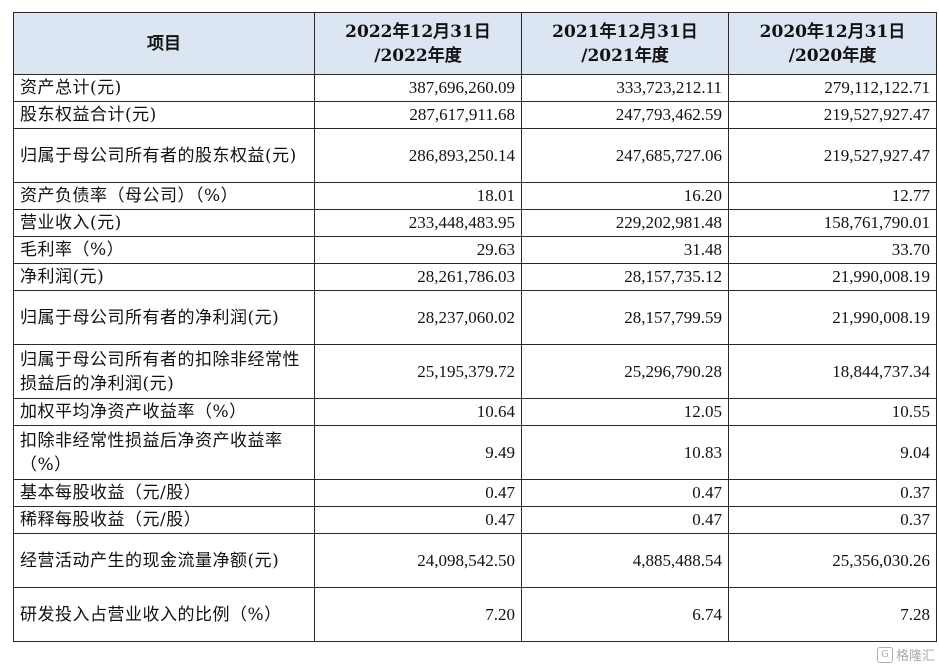  Describe the element at coordinates (418, 31) in the screenshot. I see `header-2022-date: 2022年12月31日` at that location.